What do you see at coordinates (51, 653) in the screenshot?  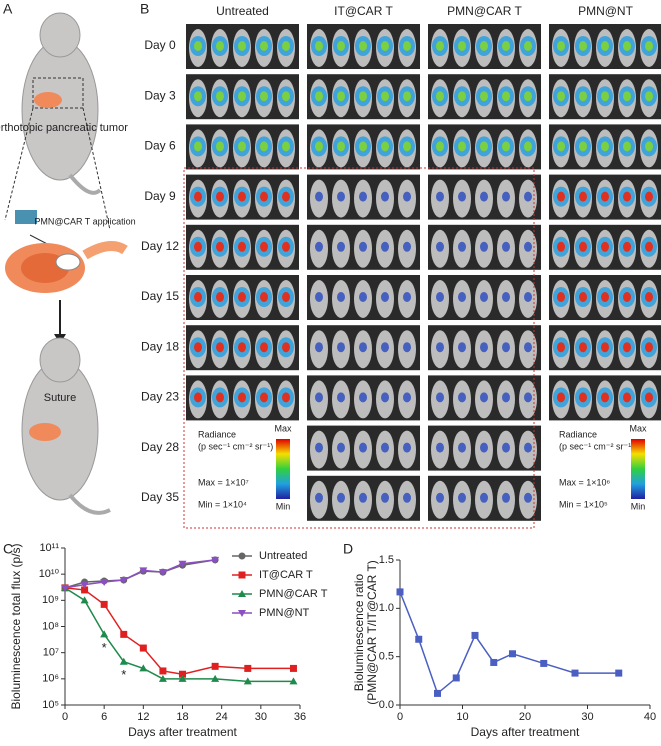 I see `y-tick-label: 10⁷` at bounding box center [51, 653].